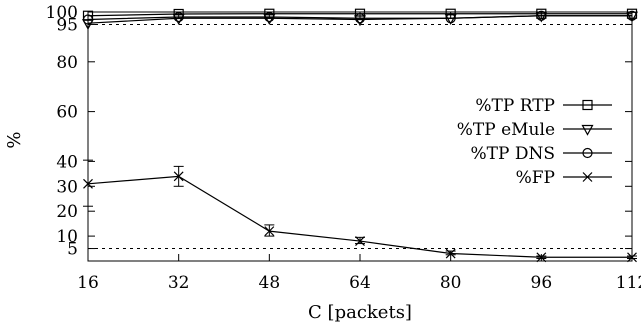  I want to click on y-tick-label: 80, so click(67, 63).